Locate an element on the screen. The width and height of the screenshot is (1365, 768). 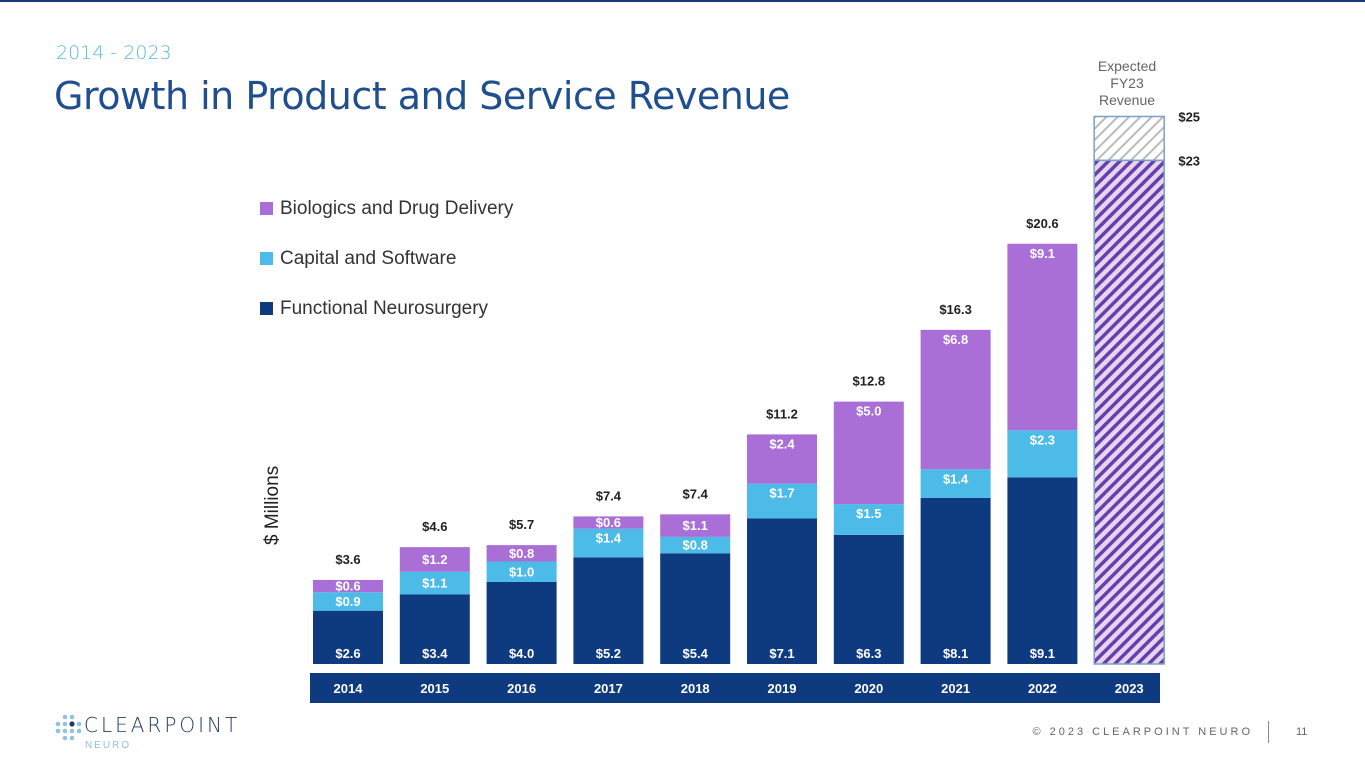
x-tick-label: 2021 is located at coordinates (955, 688).